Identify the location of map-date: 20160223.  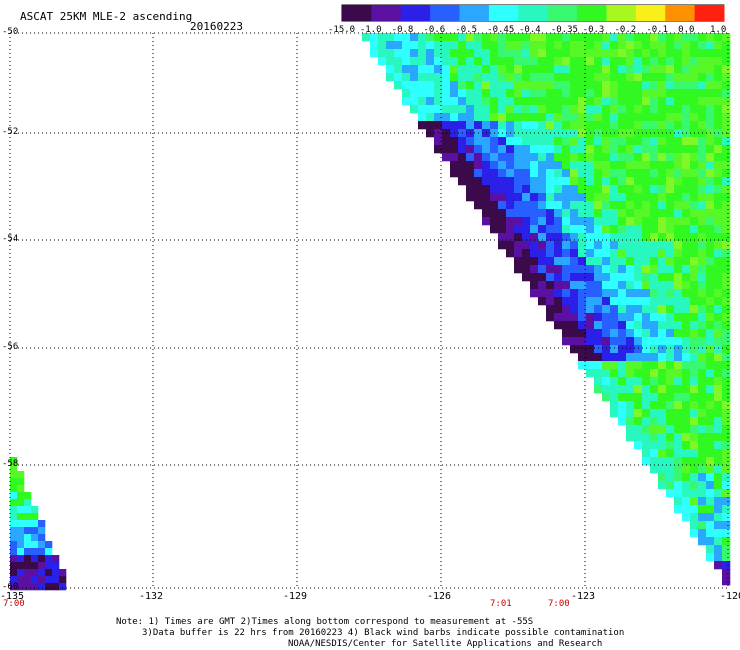
(216, 26).